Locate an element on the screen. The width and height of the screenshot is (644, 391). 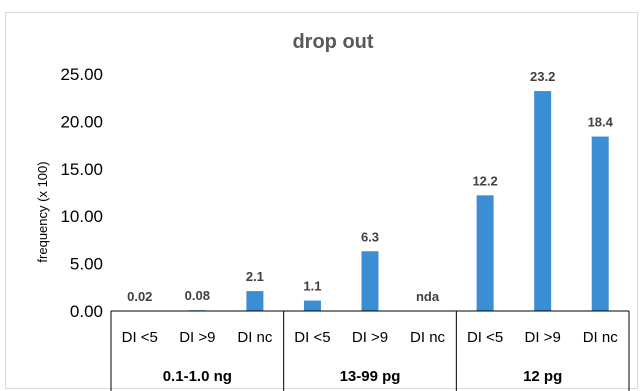
data-label: 12.2 is located at coordinates (484, 180).